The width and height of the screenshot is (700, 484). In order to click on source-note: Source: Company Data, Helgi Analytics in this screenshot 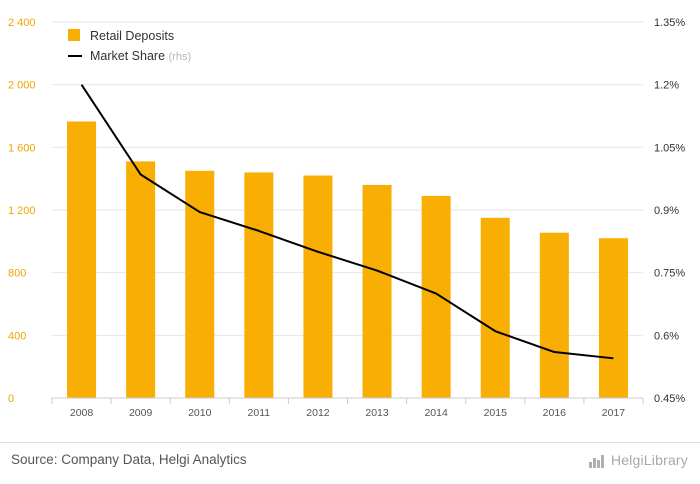, I will do `click(129, 459)`.